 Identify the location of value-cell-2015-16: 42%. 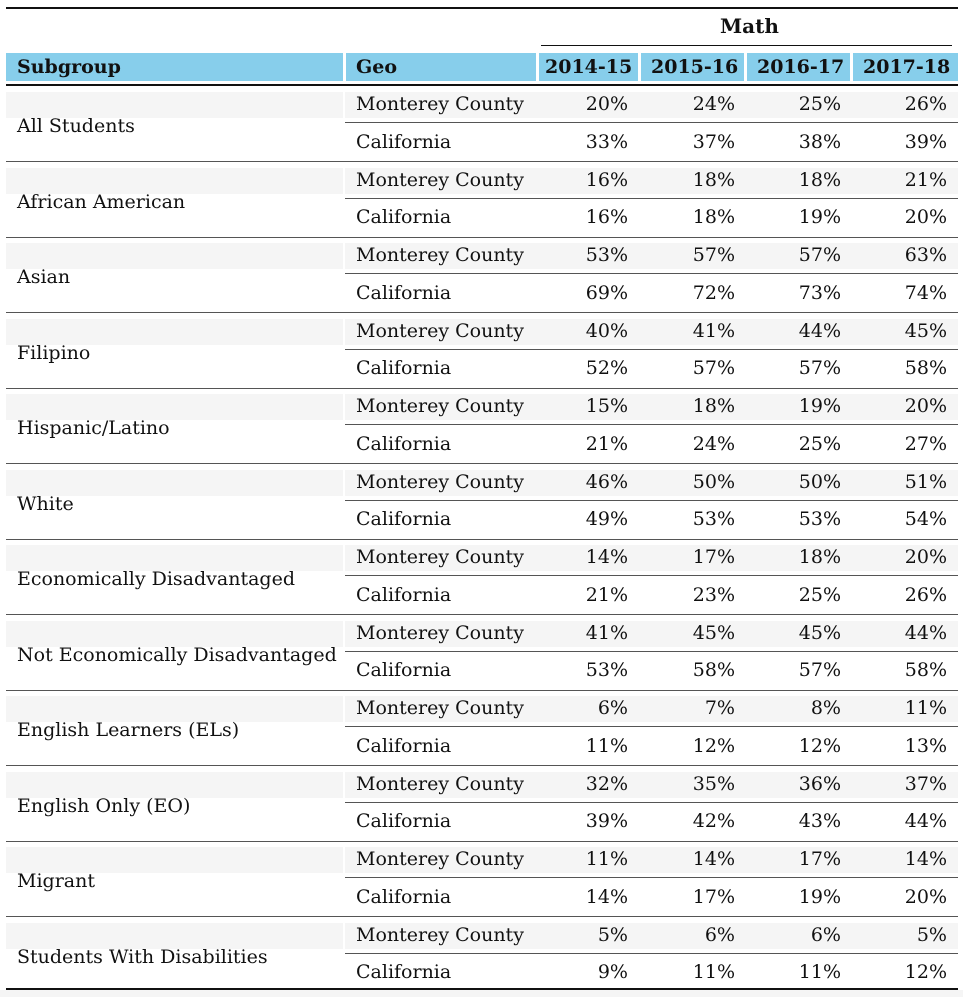
(713, 821).